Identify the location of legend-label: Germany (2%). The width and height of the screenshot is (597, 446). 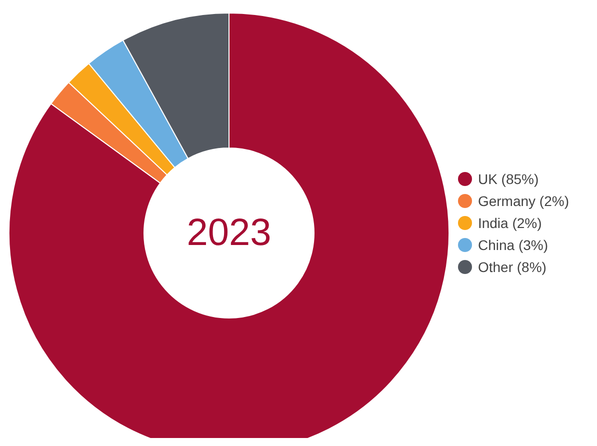
(523, 201).